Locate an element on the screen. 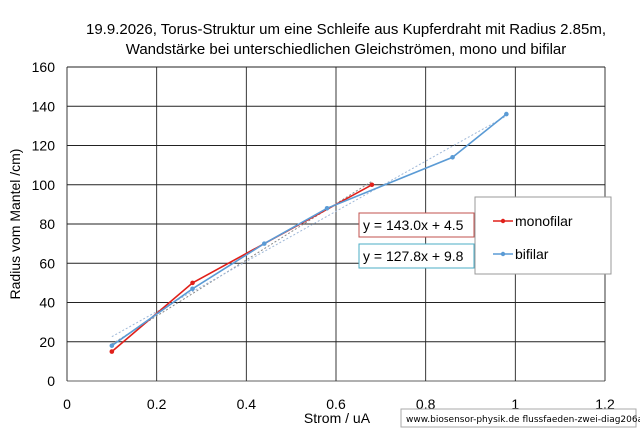  trendline-equation-bifilar: y = 127.8x + 9.8 is located at coordinates (413, 256).